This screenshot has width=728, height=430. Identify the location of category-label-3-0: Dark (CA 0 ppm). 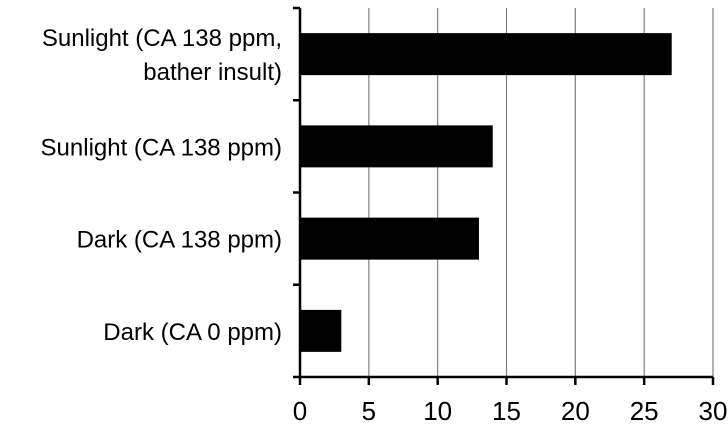
(192, 332).